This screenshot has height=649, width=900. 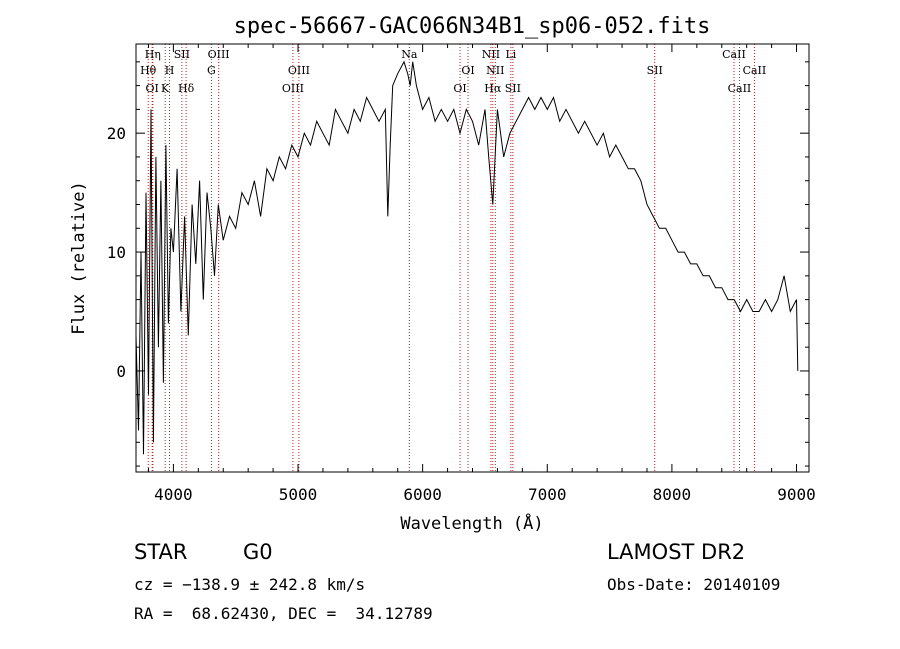 I want to click on y-axis-label: Flux (relative), so click(x=79, y=258).